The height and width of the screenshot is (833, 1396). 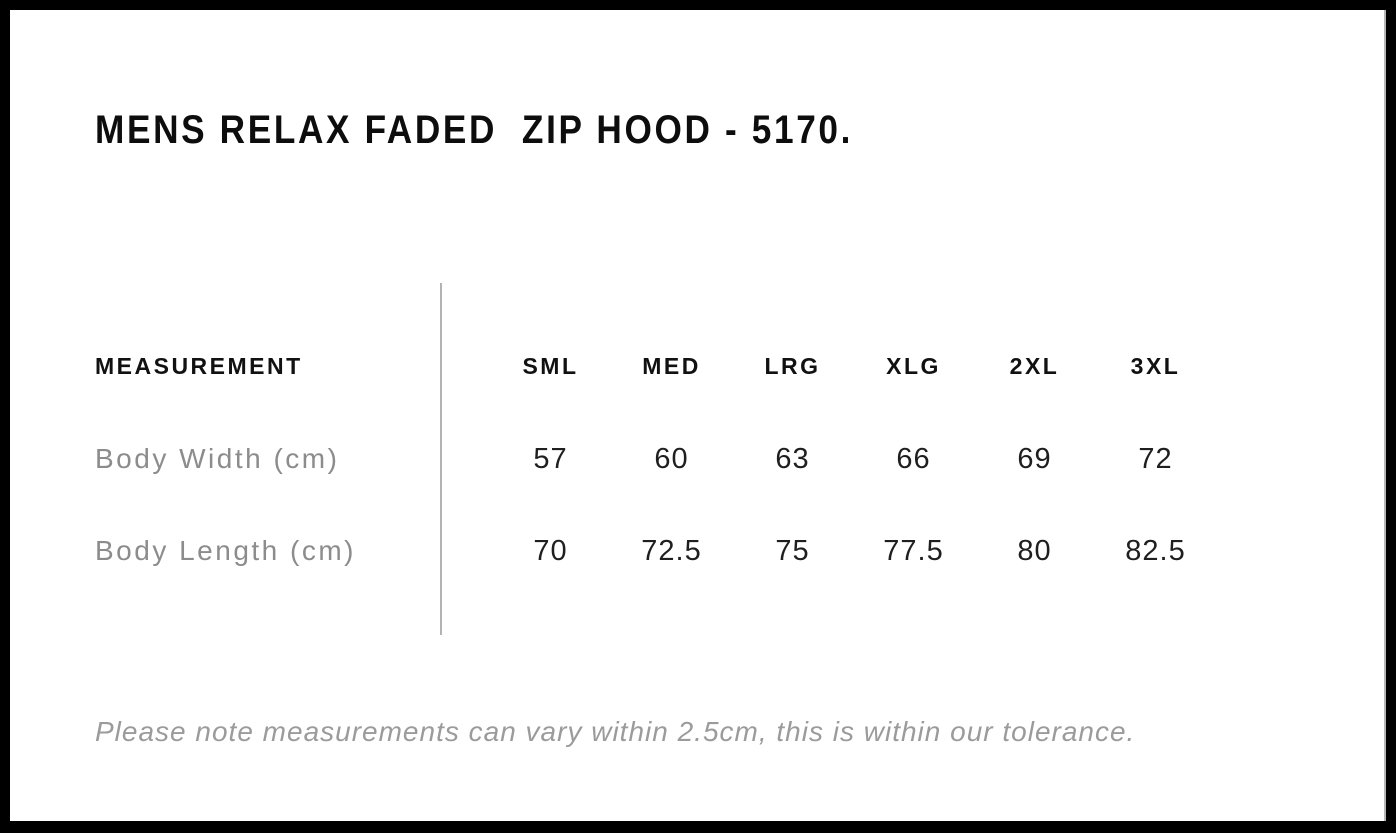 What do you see at coordinates (474, 130) in the screenshot?
I see `product-title: MENS RELAX FADED ZIP HOOD - 5170.` at bounding box center [474, 130].